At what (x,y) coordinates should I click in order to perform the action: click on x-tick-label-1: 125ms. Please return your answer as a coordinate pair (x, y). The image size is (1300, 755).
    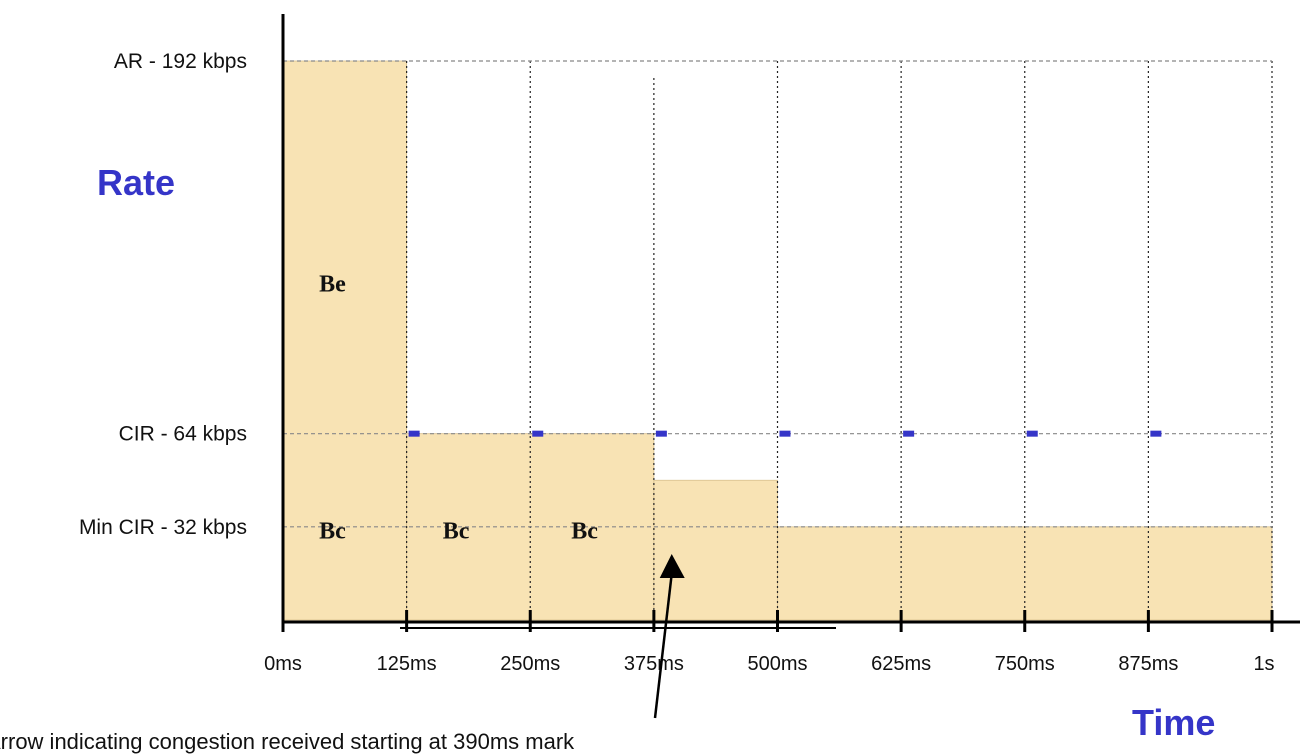
    Looking at the image, I should click on (407, 664).